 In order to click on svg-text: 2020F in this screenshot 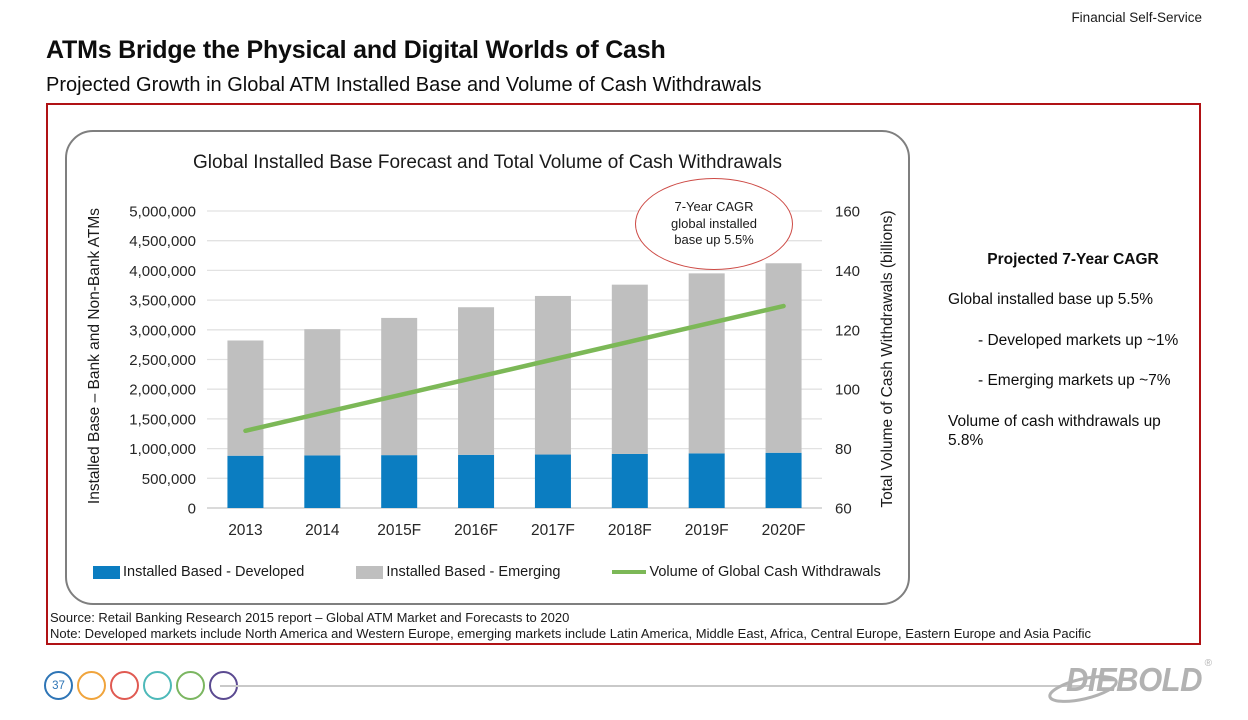, I will do `click(784, 530)`.